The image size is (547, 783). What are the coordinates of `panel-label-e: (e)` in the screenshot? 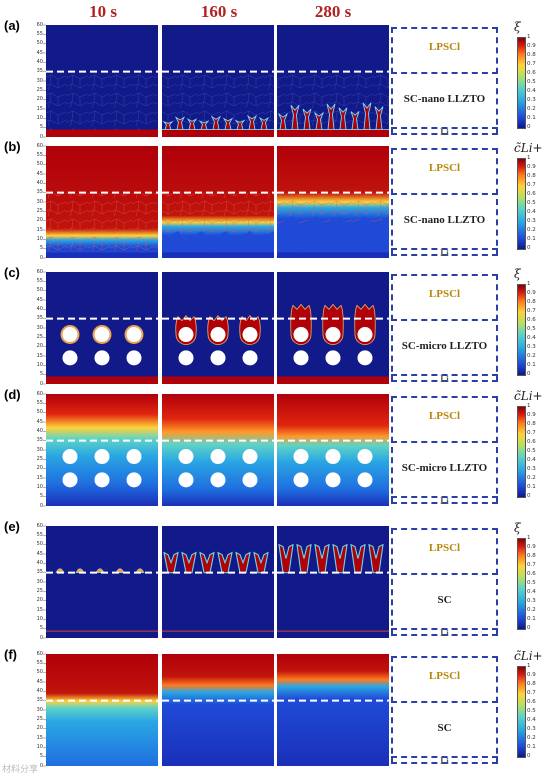 It's located at (12, 526).